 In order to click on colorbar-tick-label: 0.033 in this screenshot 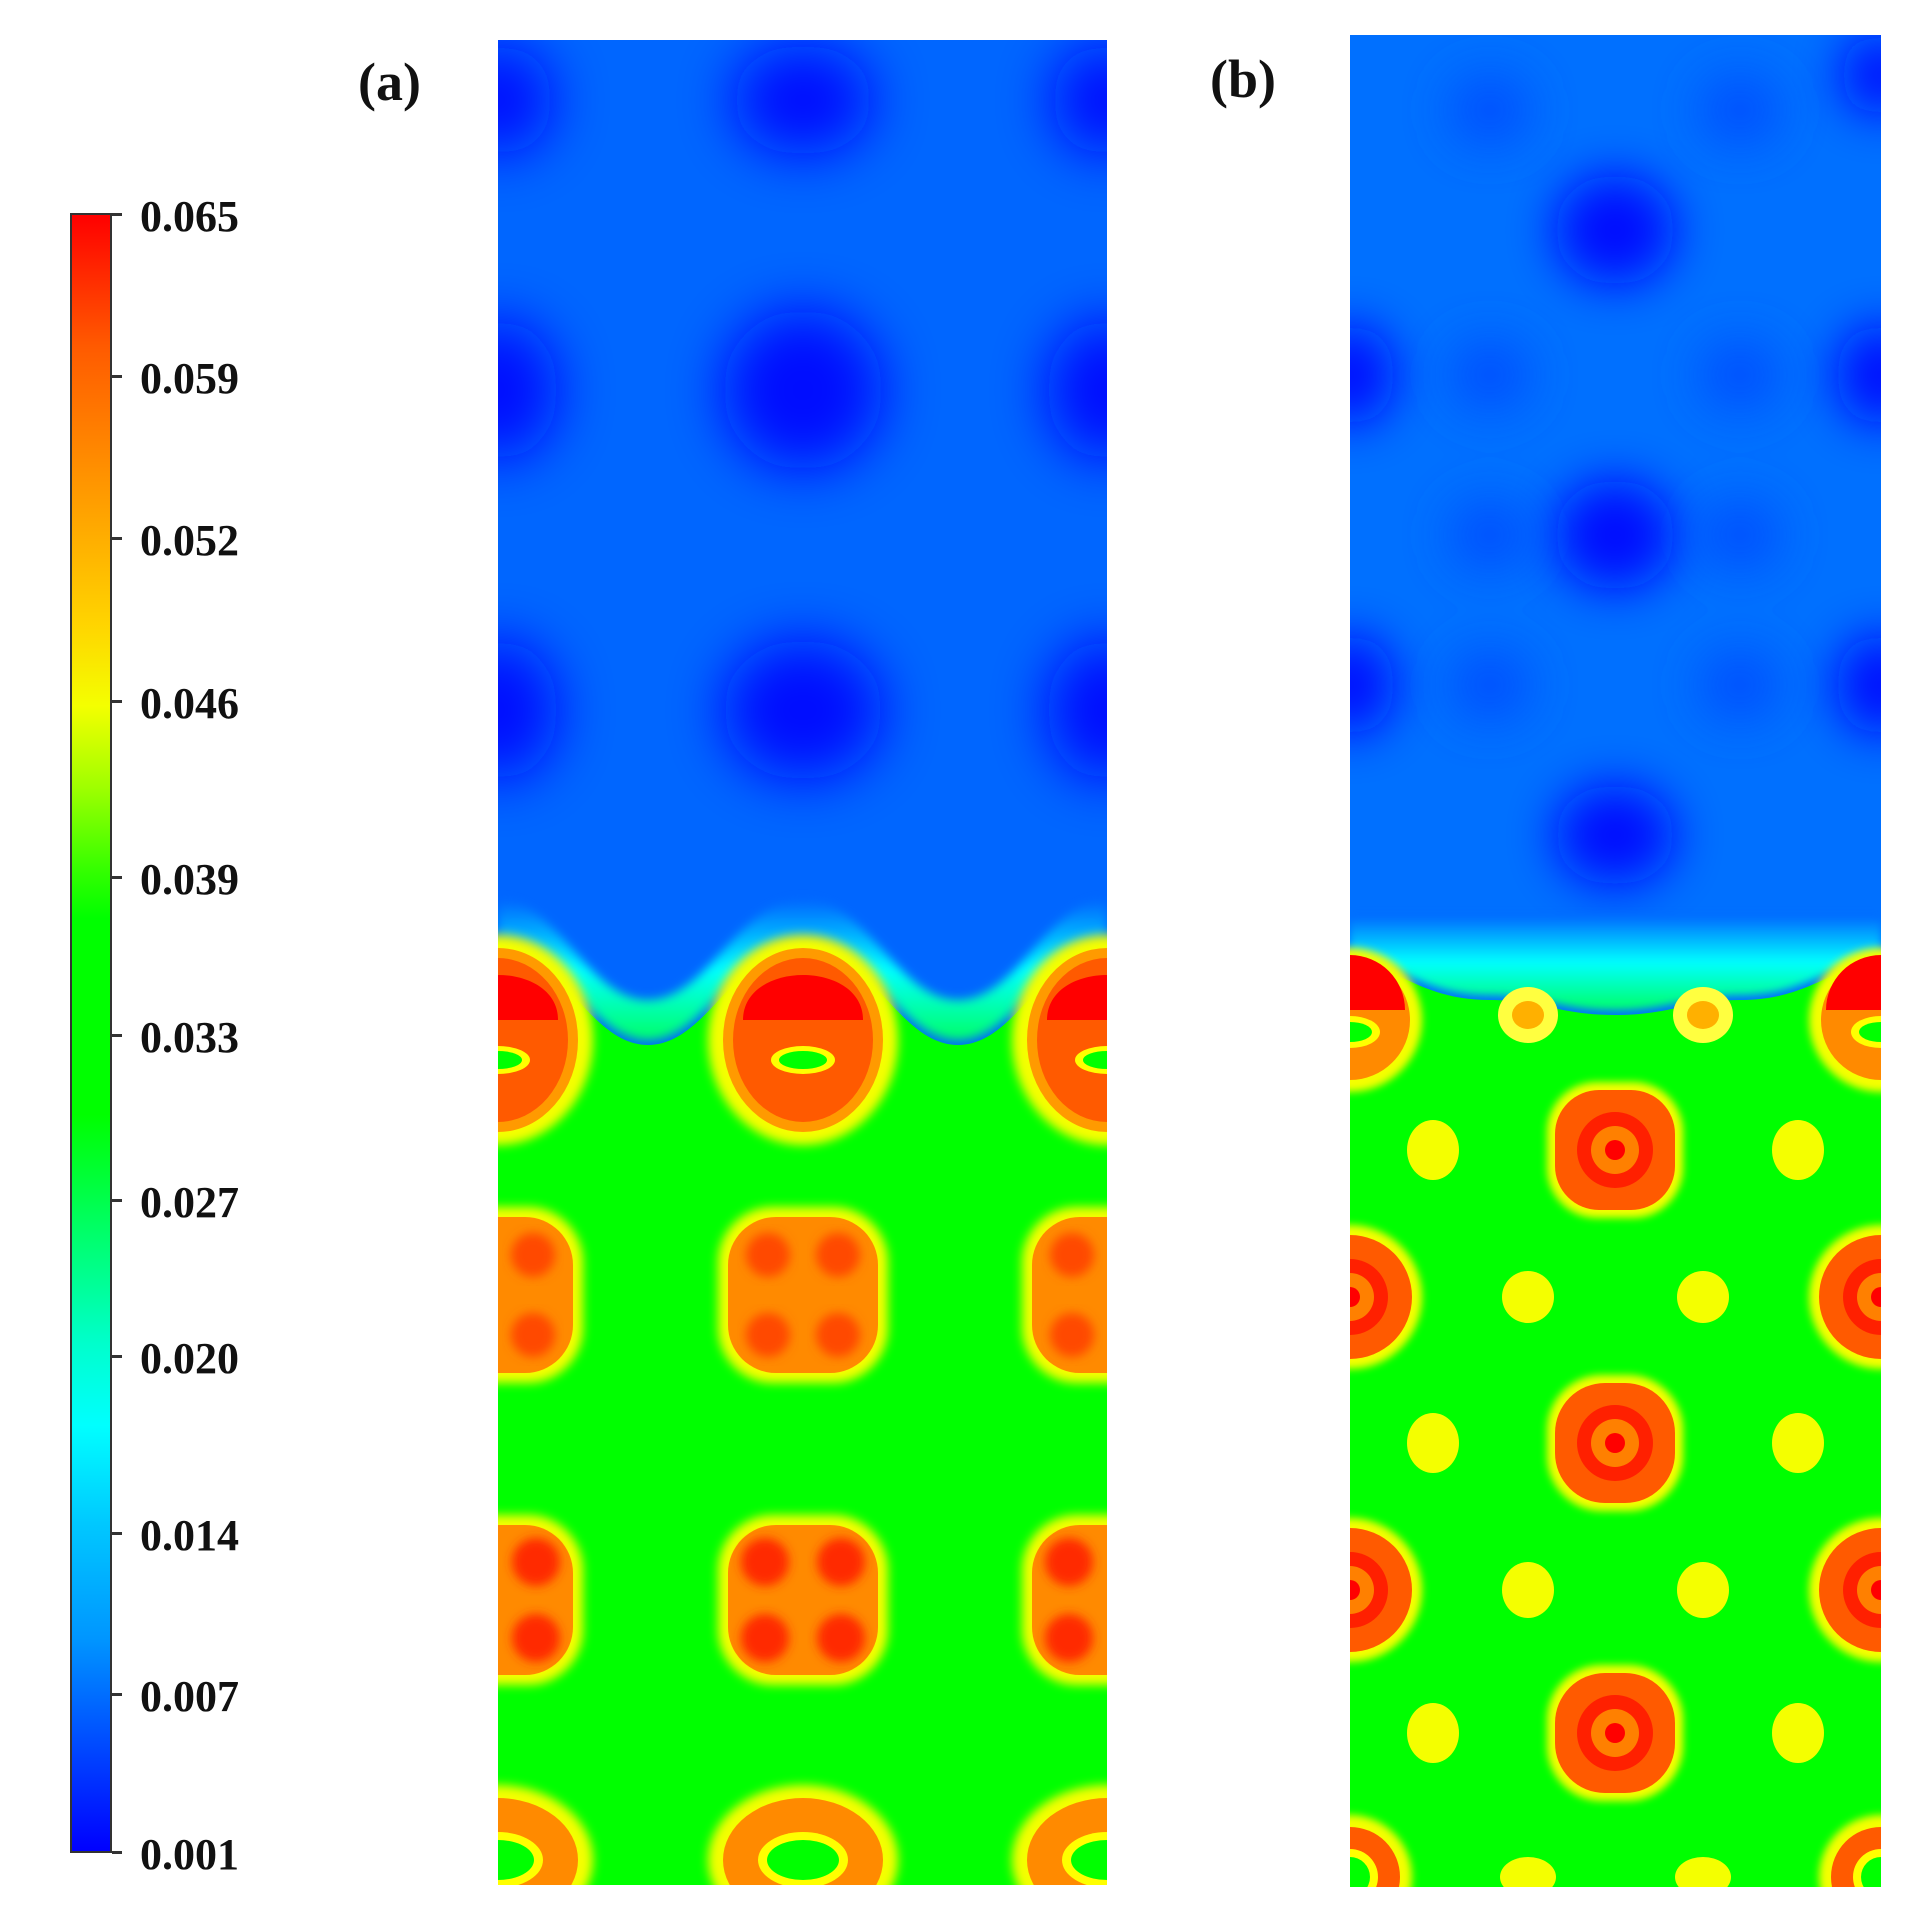, I will do `click(189, 1037)`.